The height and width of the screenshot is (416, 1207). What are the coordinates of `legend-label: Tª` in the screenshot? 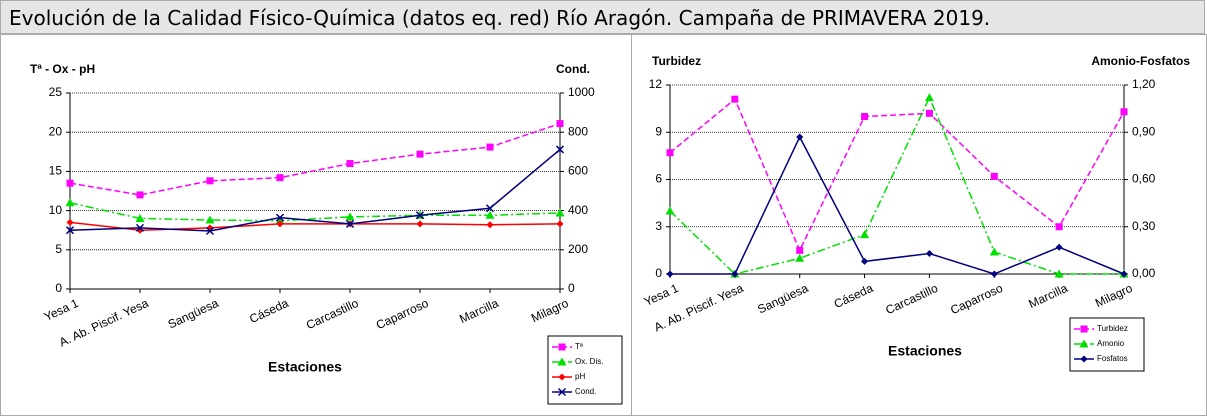 It's located at (579, 346).